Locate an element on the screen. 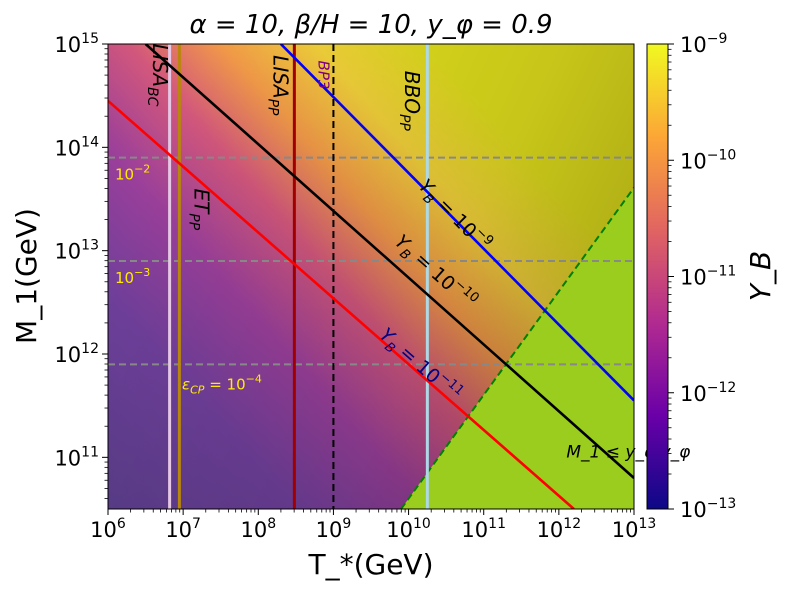  y-tick-label: 1015 is located at coordinates (76, 44).